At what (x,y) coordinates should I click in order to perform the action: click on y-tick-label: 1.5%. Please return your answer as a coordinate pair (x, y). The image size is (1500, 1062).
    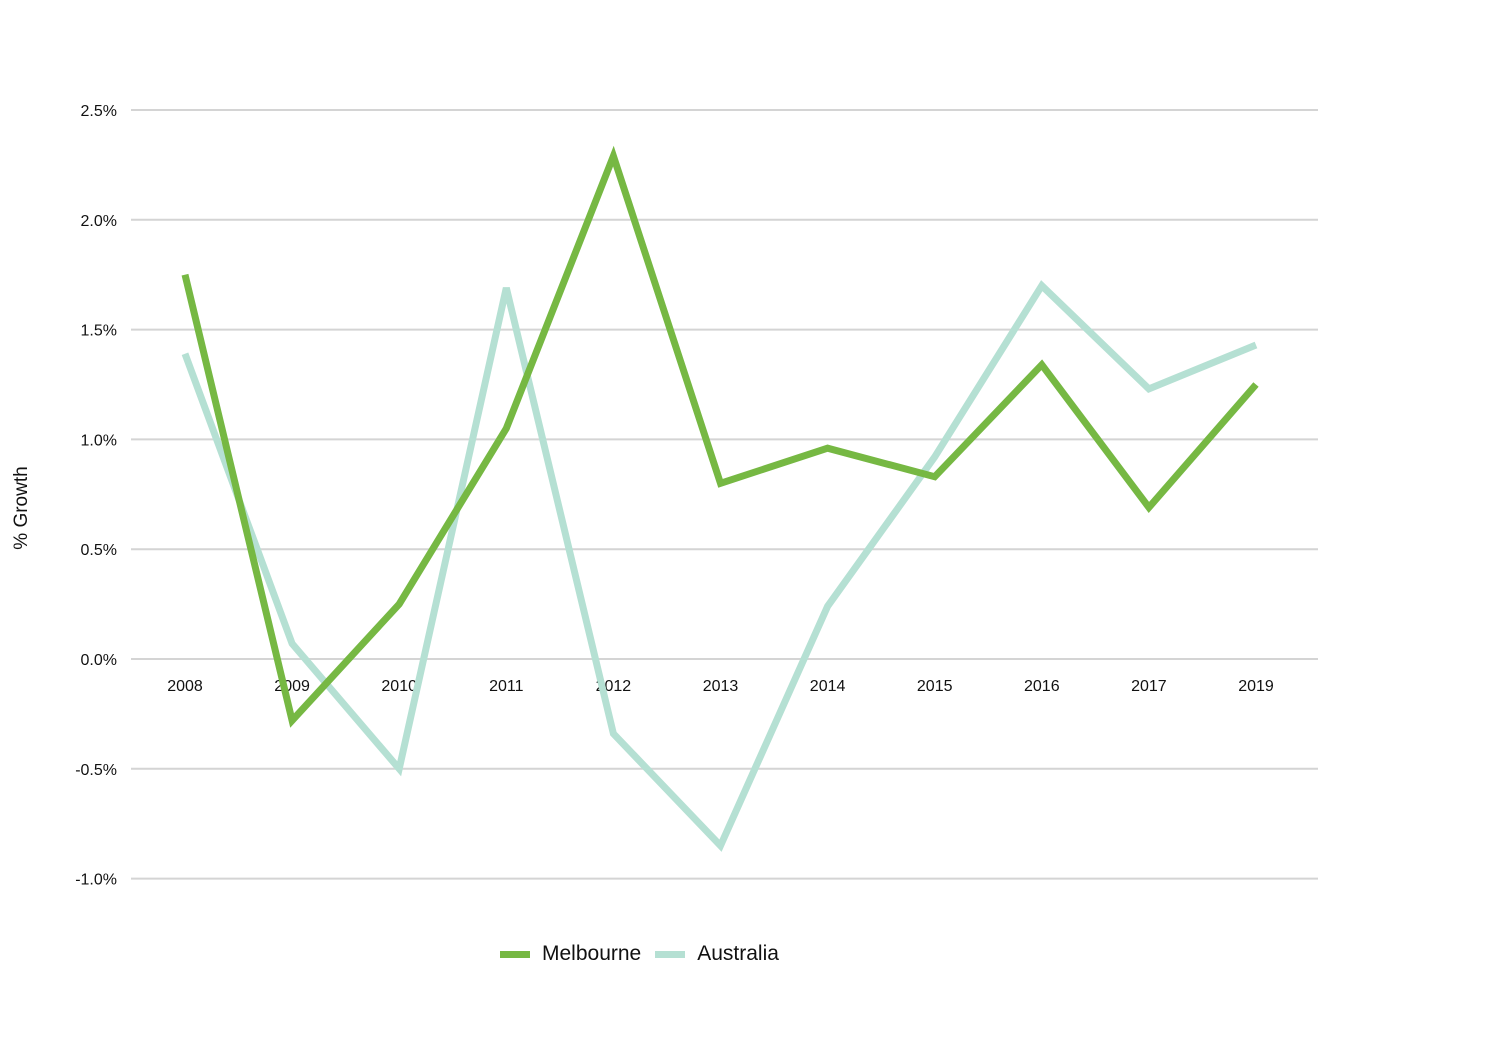
    Looking at the image, I should click on (99, 331).